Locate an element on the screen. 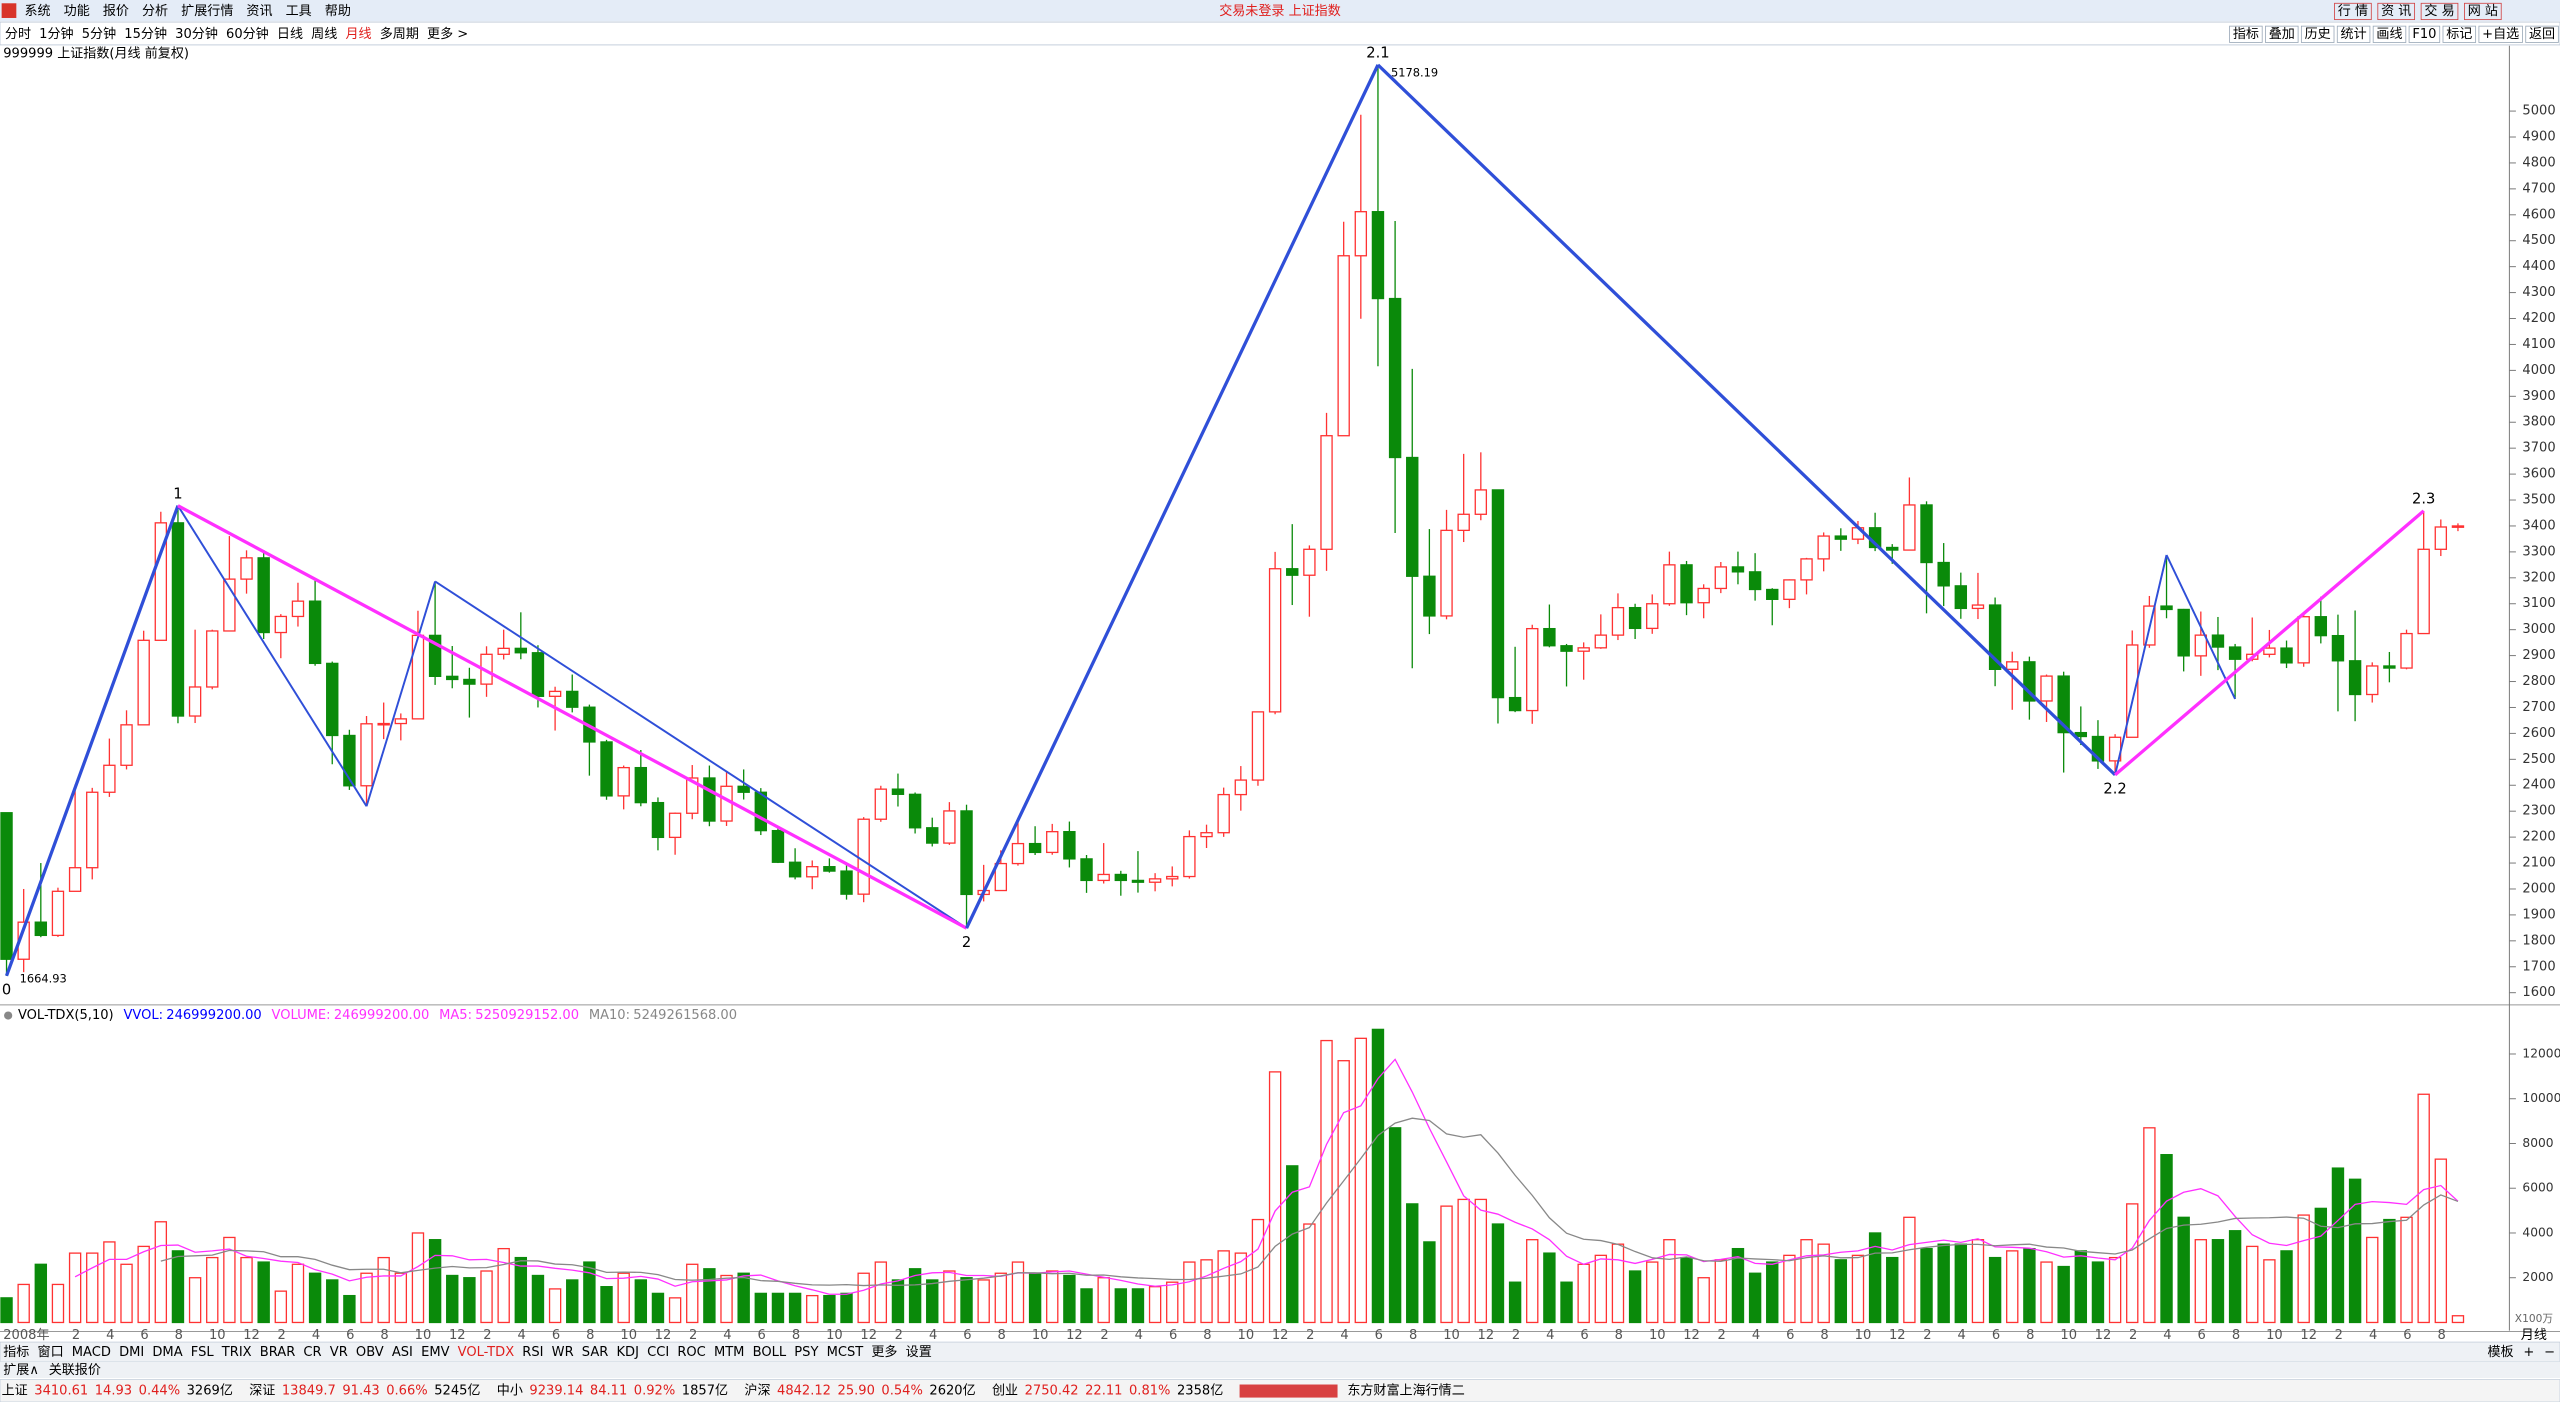 This screenshot has height=1402, width=2560. indicator-tab: 指标 is located at coordinates (16, 1352).